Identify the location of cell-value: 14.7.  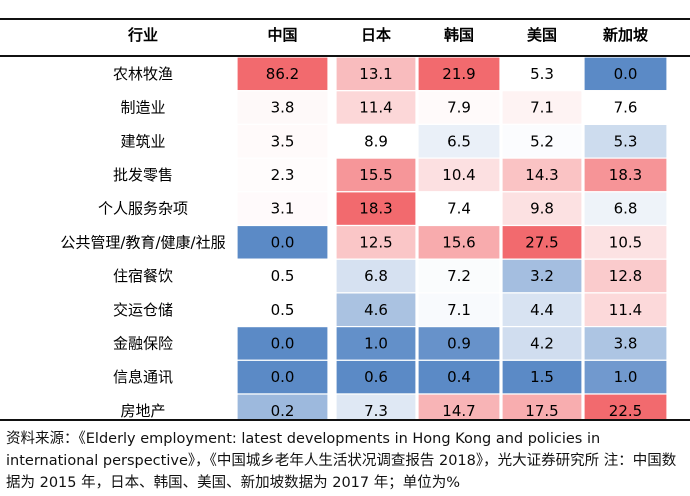
(458, 411).